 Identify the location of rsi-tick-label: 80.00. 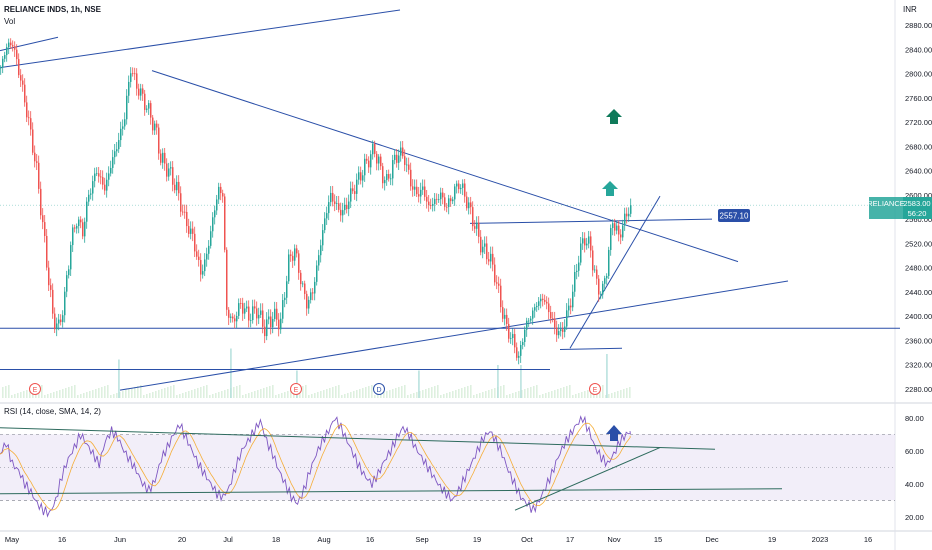
(914, 418).